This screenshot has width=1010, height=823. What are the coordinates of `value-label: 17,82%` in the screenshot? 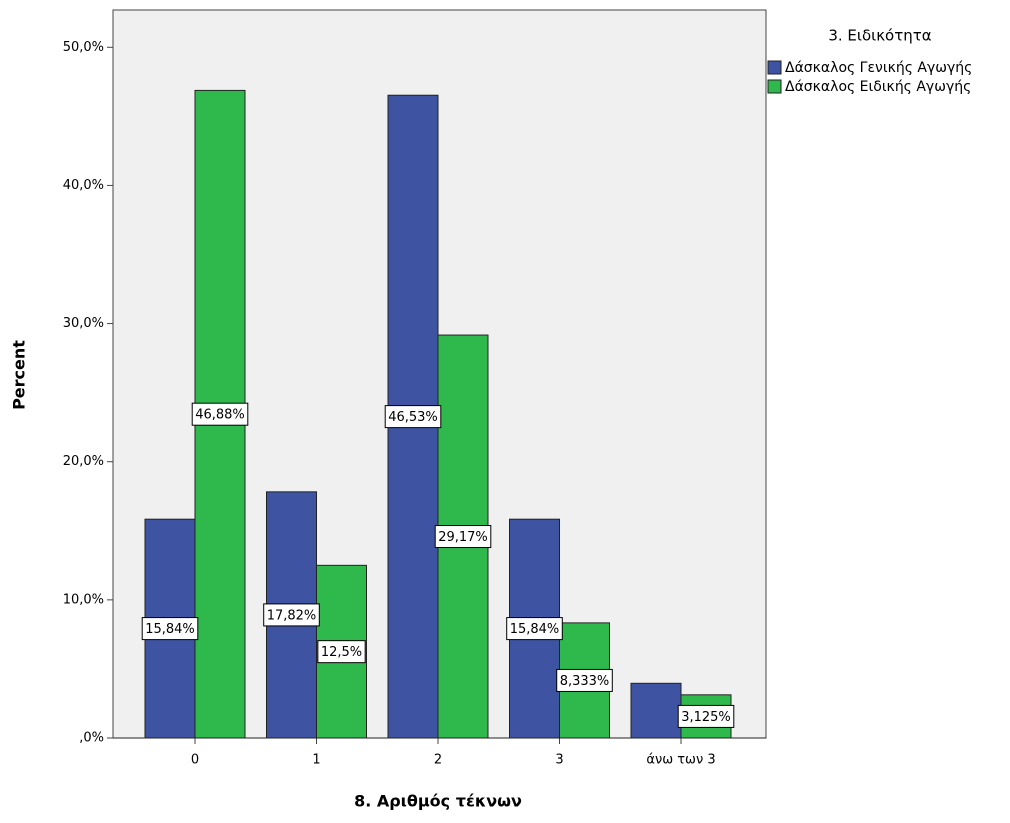 It's located at (292, 615).